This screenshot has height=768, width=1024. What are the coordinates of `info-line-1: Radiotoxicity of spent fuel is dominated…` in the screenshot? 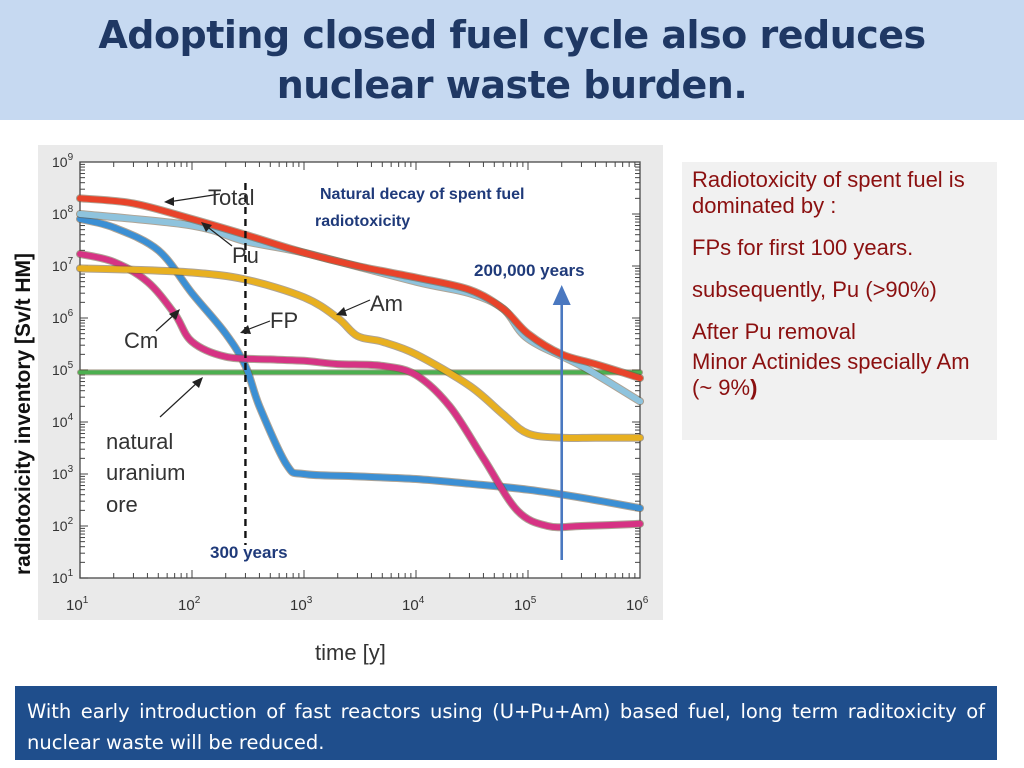 It's located at (828, 192).